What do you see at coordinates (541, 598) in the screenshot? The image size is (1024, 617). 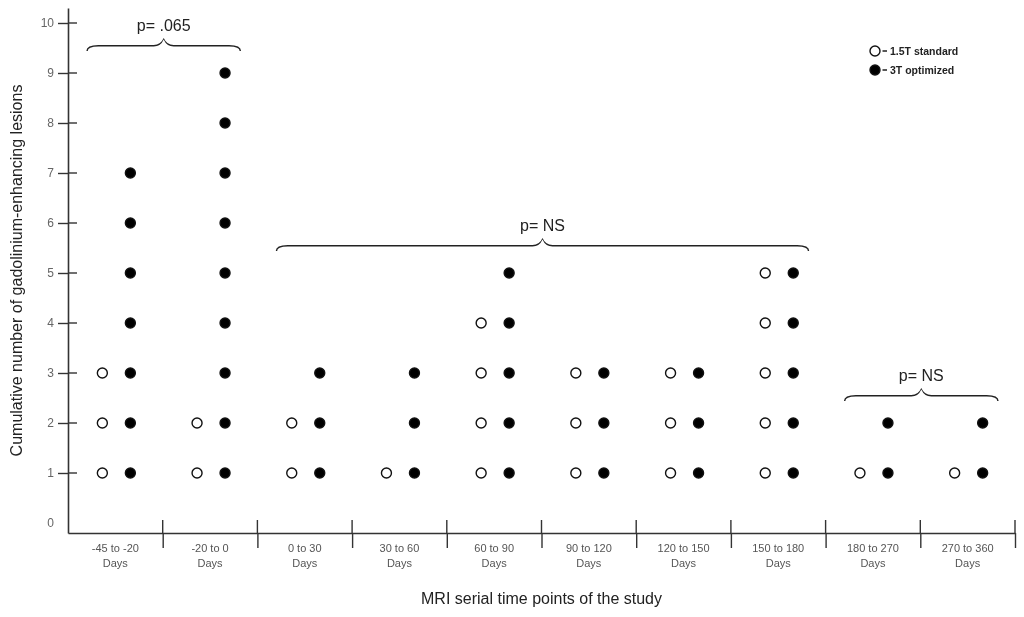 I see `x-axis-title: MRI serial time points of the study` at bounding box center [541, 598].